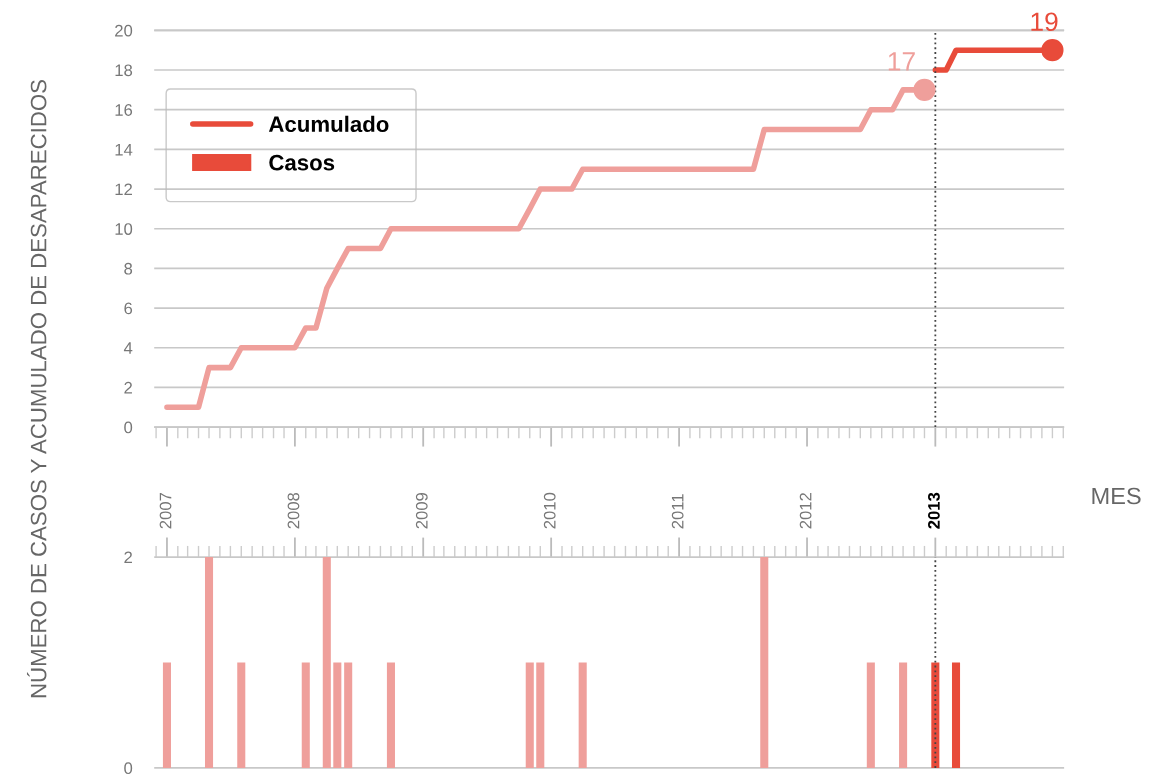 The height and width of the screenshot is (778, 1157). Describe the element at coordinates (36, 389) in the screenshot. I see `y-axis-title: NÚMERO DE CASOS Y ACUMULADO DE DESAPARECIDOS` at that location.